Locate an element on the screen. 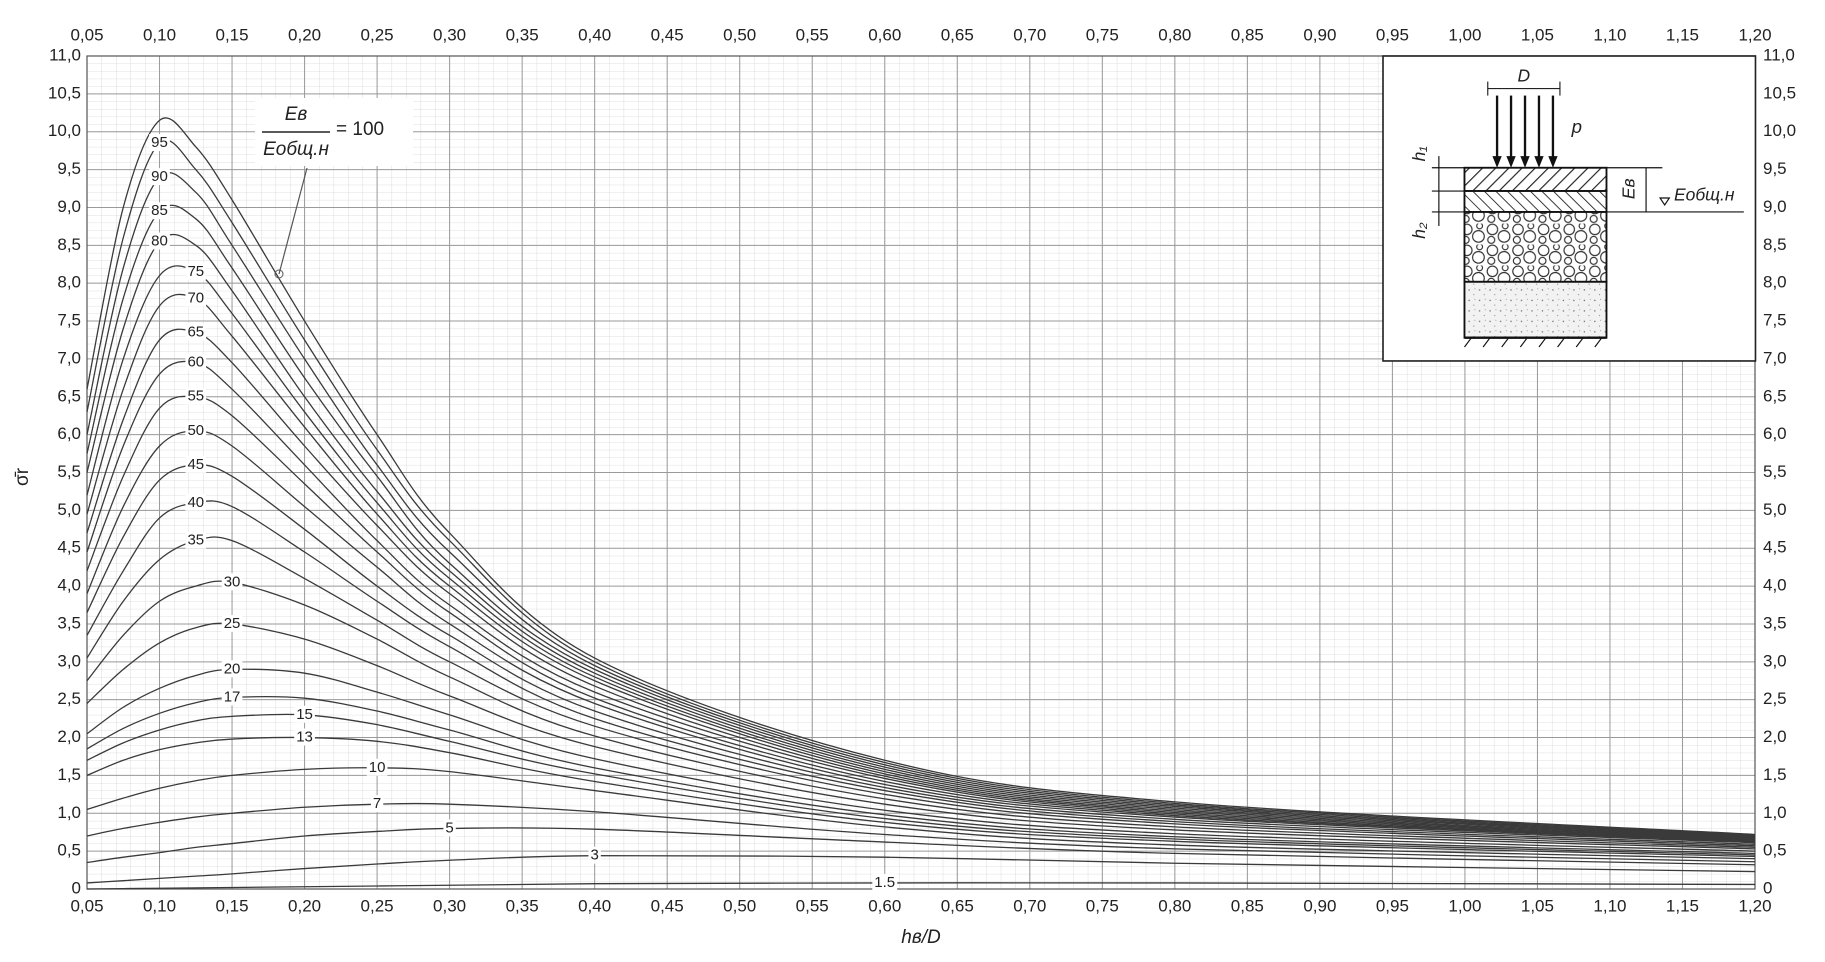 This screenshot has height=962, width=1825. curve-label: 10 is located at coordinates (377, 767).